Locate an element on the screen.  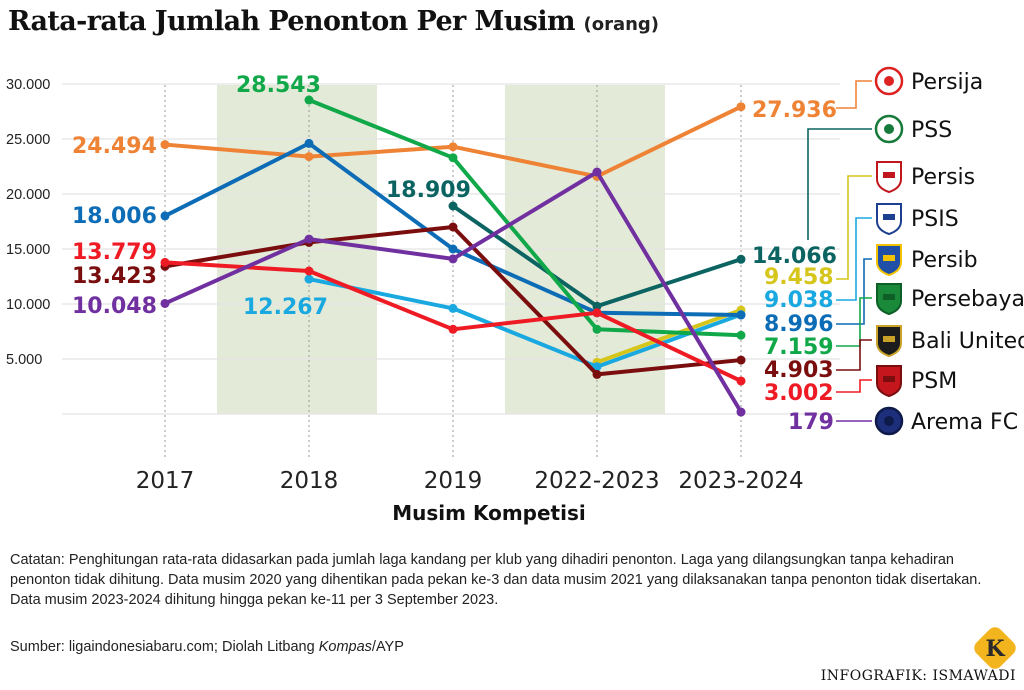
y-tick-label: 25.000 is located at coordinates (28, 140).